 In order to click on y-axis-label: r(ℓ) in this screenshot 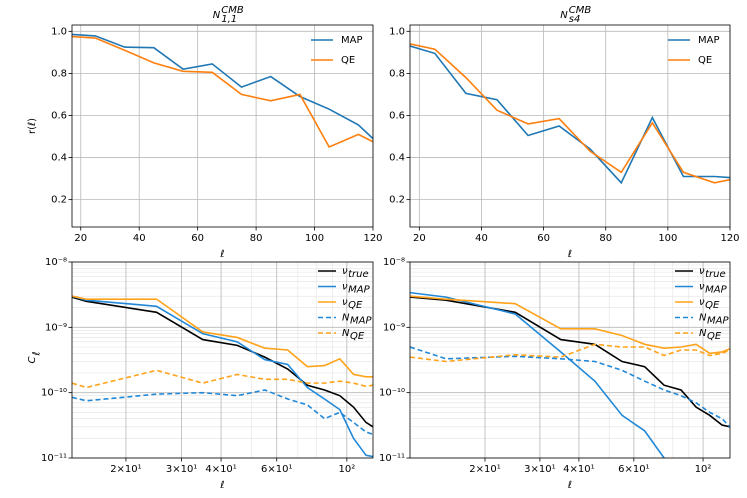, I will do `click(32, 126)`.